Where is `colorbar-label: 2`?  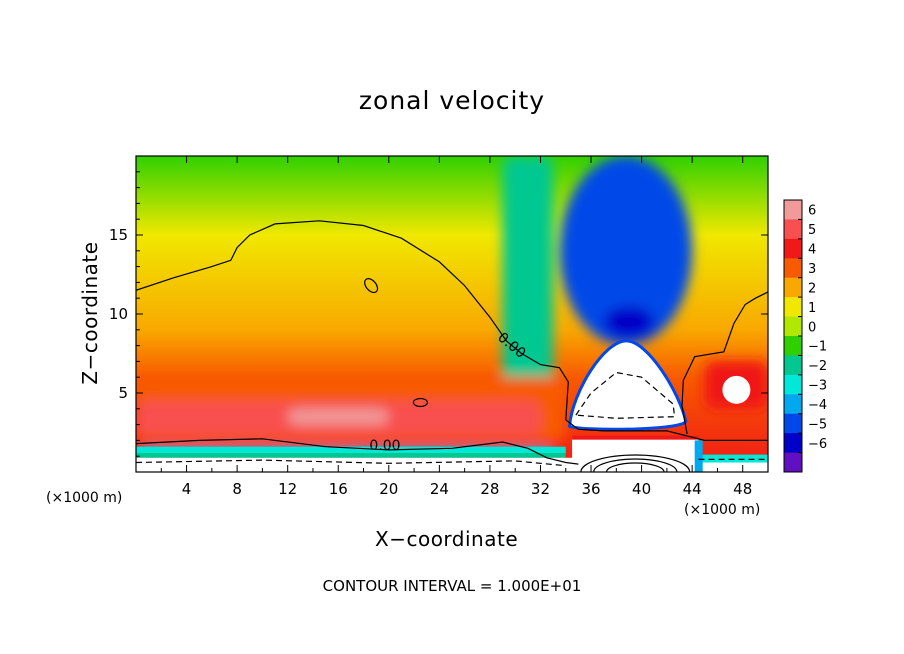 colorbar-label: 2 is located at coordinates (812, 288).